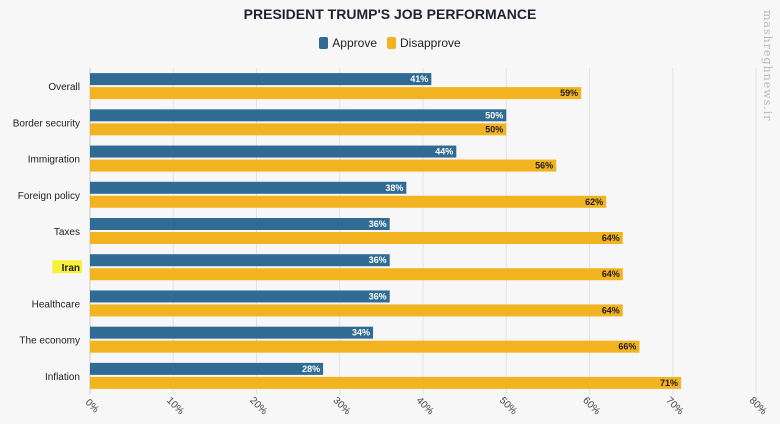 The width and height of the screenshot is (780, 424). Describe the element at coordinates (361, 333) in the screenshot. I see `approve-value-label: 34%` at that location.